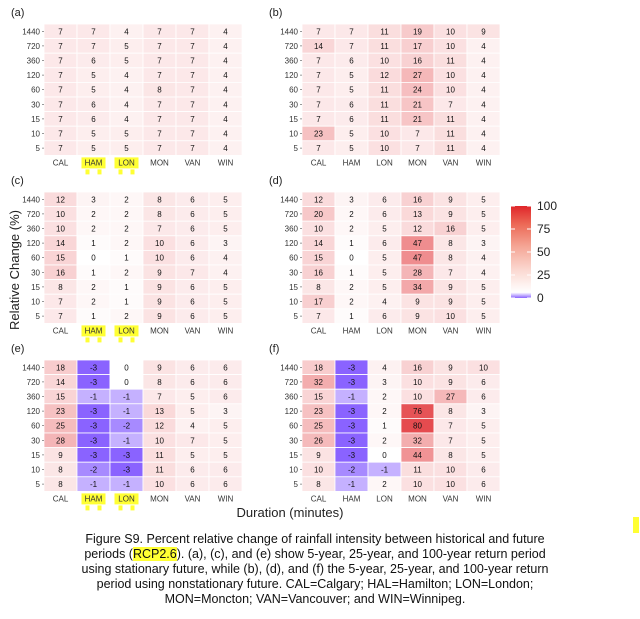  I want to click on y-tick-label: 360, so click(292, 61).